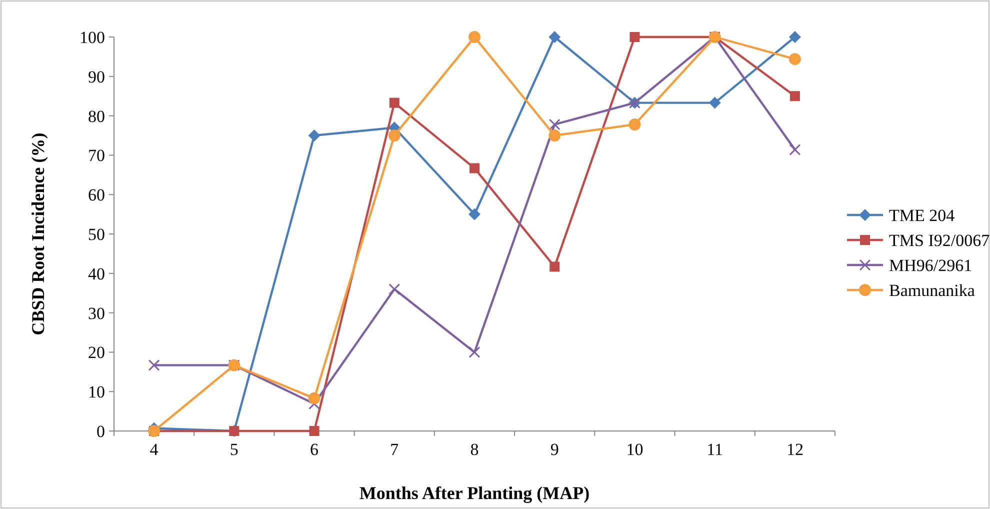 The width and height of the screenshot is (990, 509). I want to click on x-tick-label: 6, so click(314, 449).